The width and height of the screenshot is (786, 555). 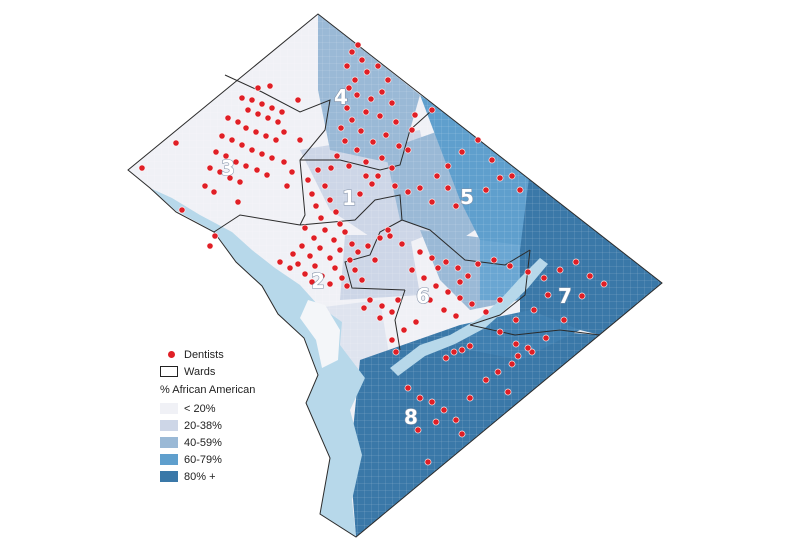 What do you see at coordinates (318, 281) in the screenshot?
I see `ward-label-2: 2` at bounding box center [318, 281].